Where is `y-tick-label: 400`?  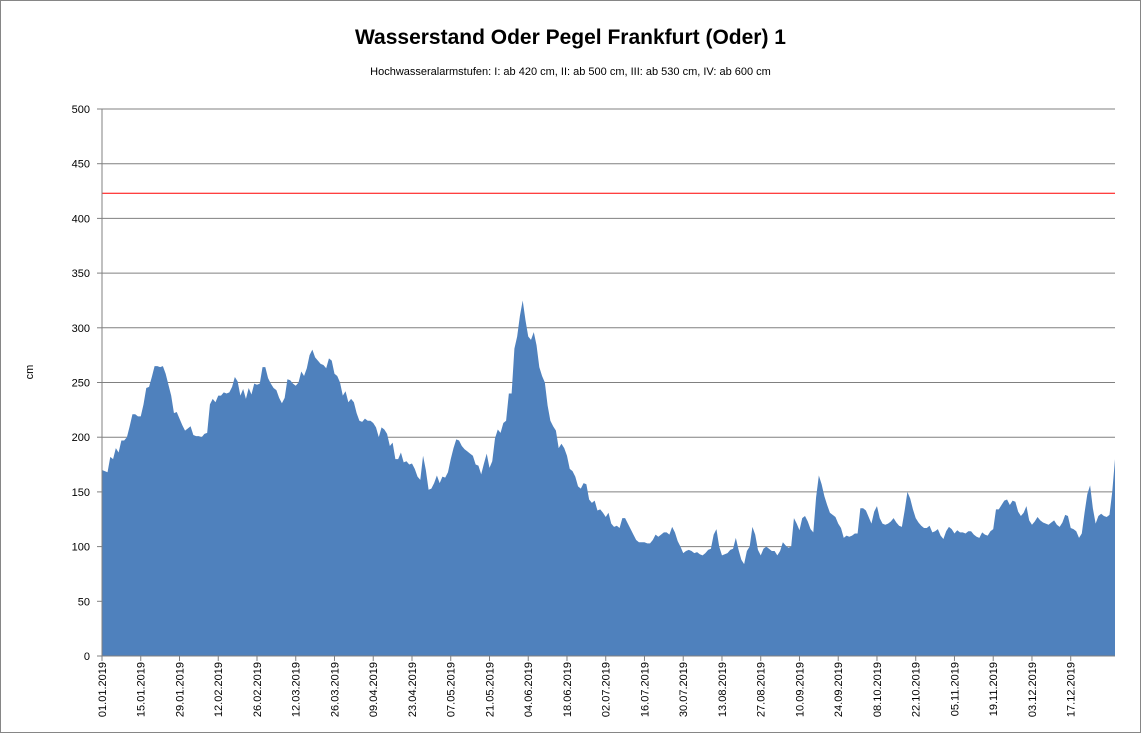
y-tick-label: 400 is located at coordinates (81, 219).